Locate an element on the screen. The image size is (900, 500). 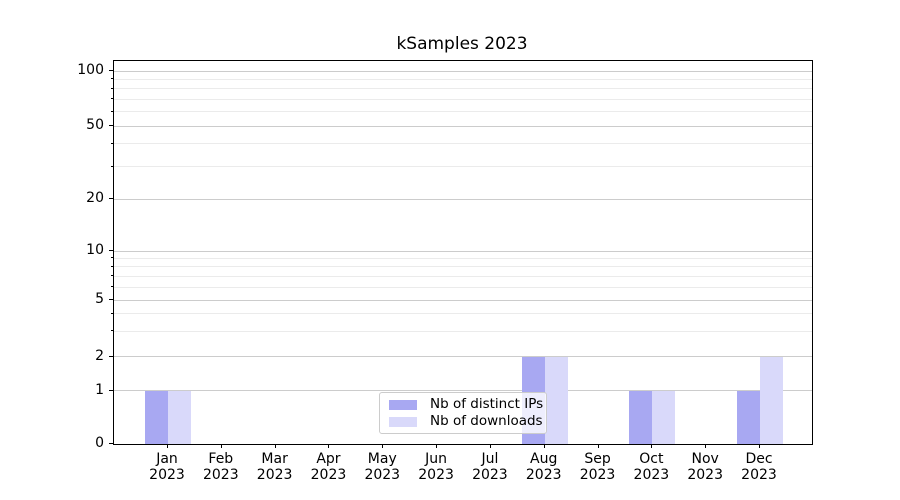
x-tick-label: Sep 2023 is located at coordinates (598, 467).